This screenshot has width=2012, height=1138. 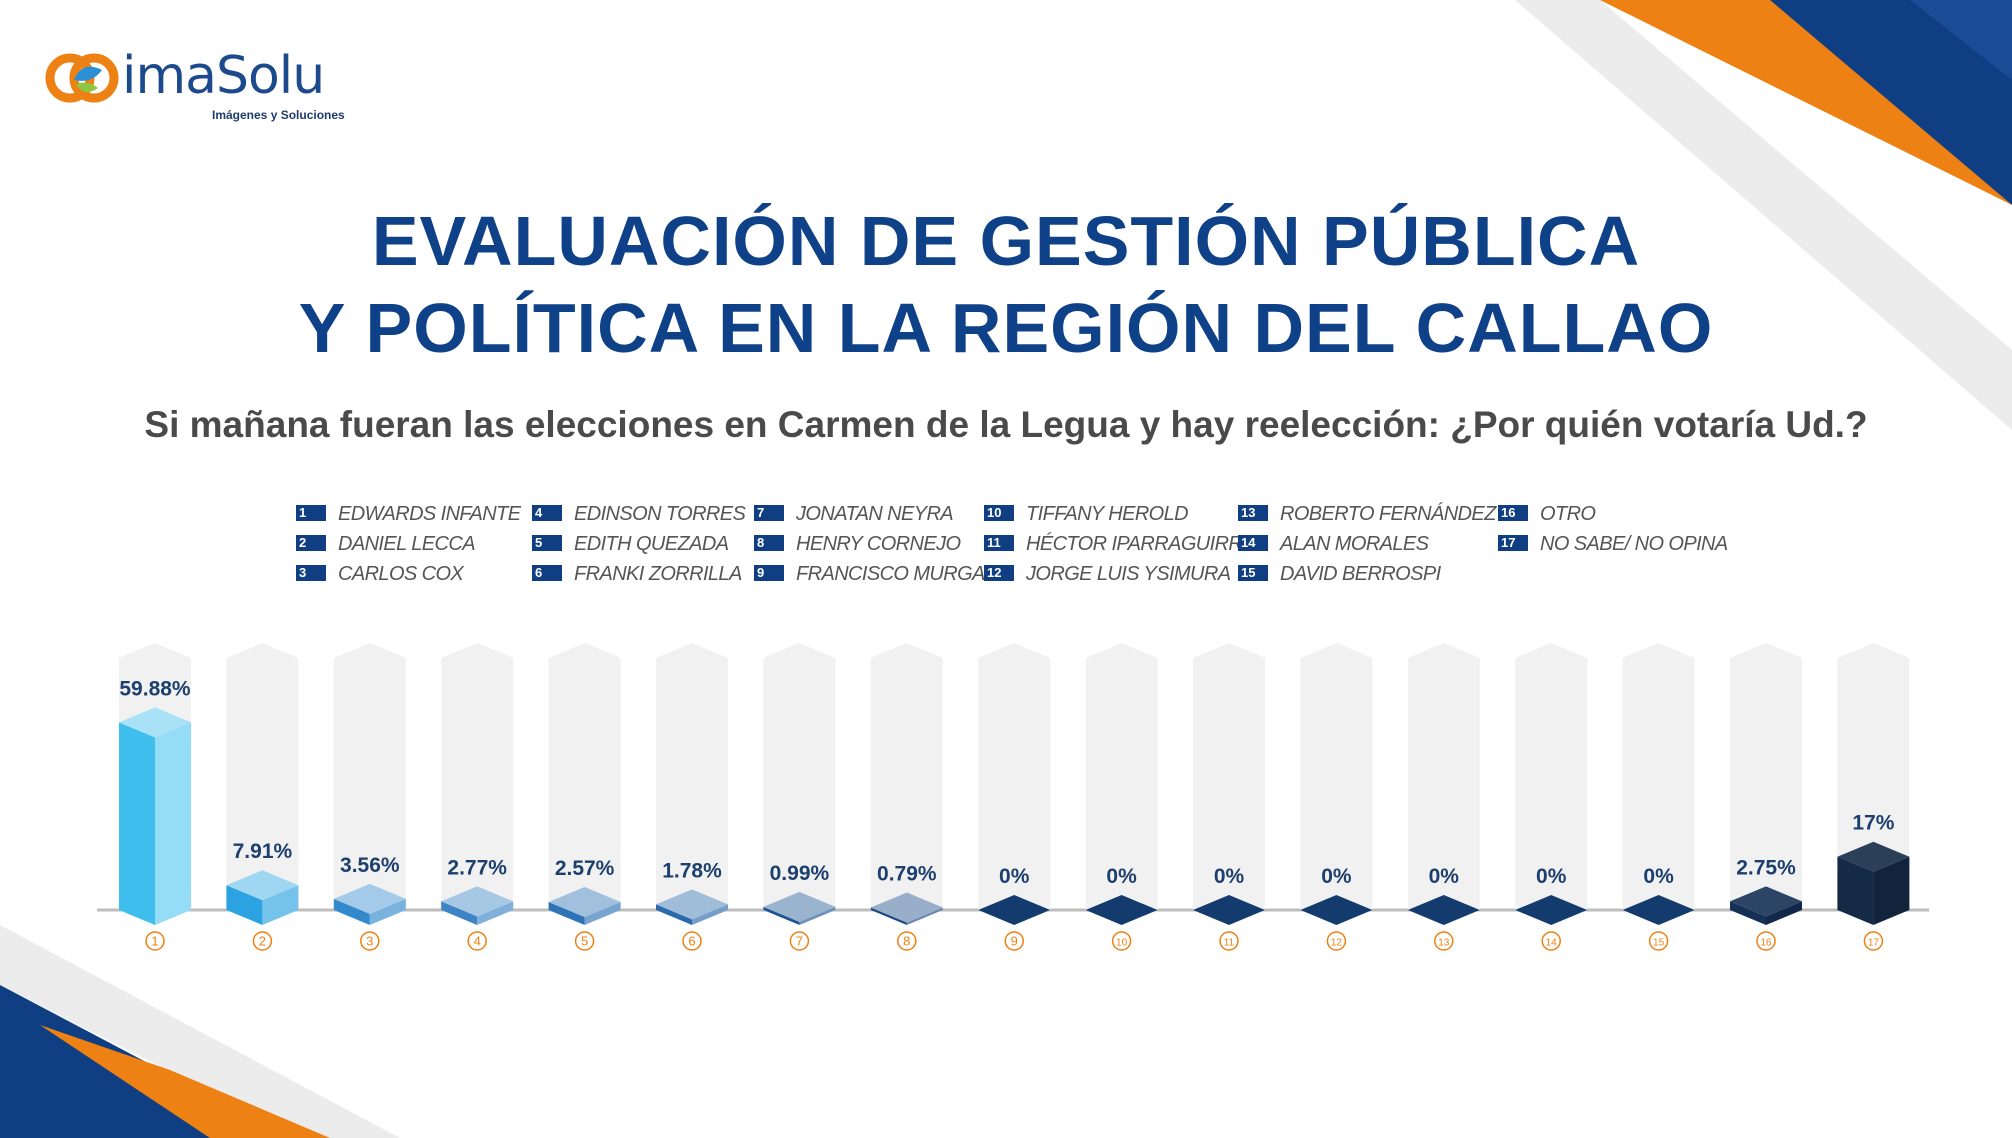 What do you see at coordinates (999, 573) in the screenshot?
I see `legend-number: 12` at bounding box center [999, 573].